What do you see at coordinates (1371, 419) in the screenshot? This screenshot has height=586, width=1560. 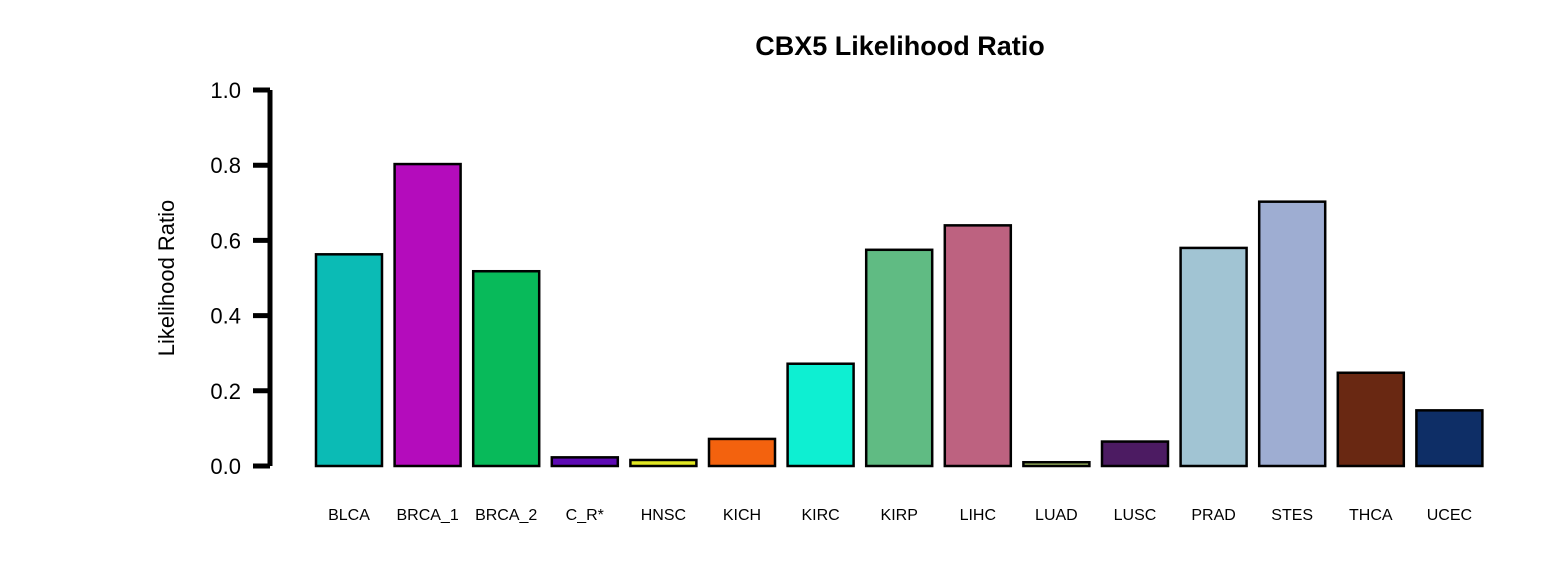 I see `bar-thca` at bounding box center [1371, 419].